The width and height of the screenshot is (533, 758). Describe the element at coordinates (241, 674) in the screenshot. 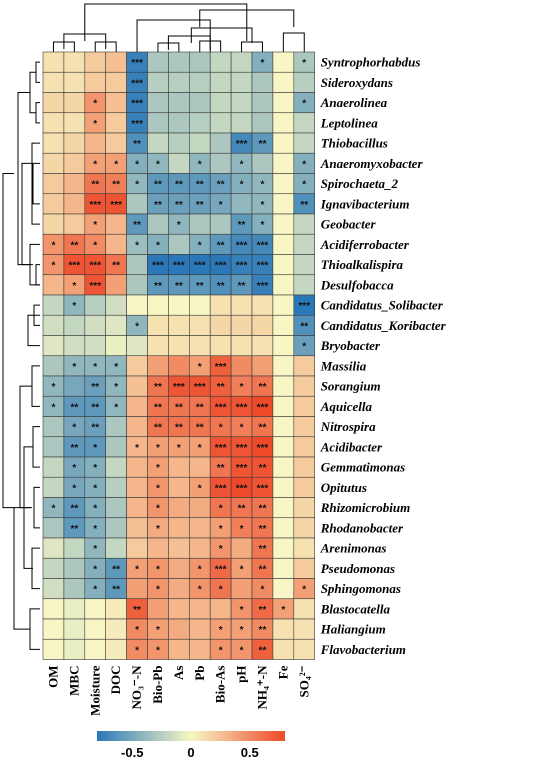

I see `column-label: pH` at that location.